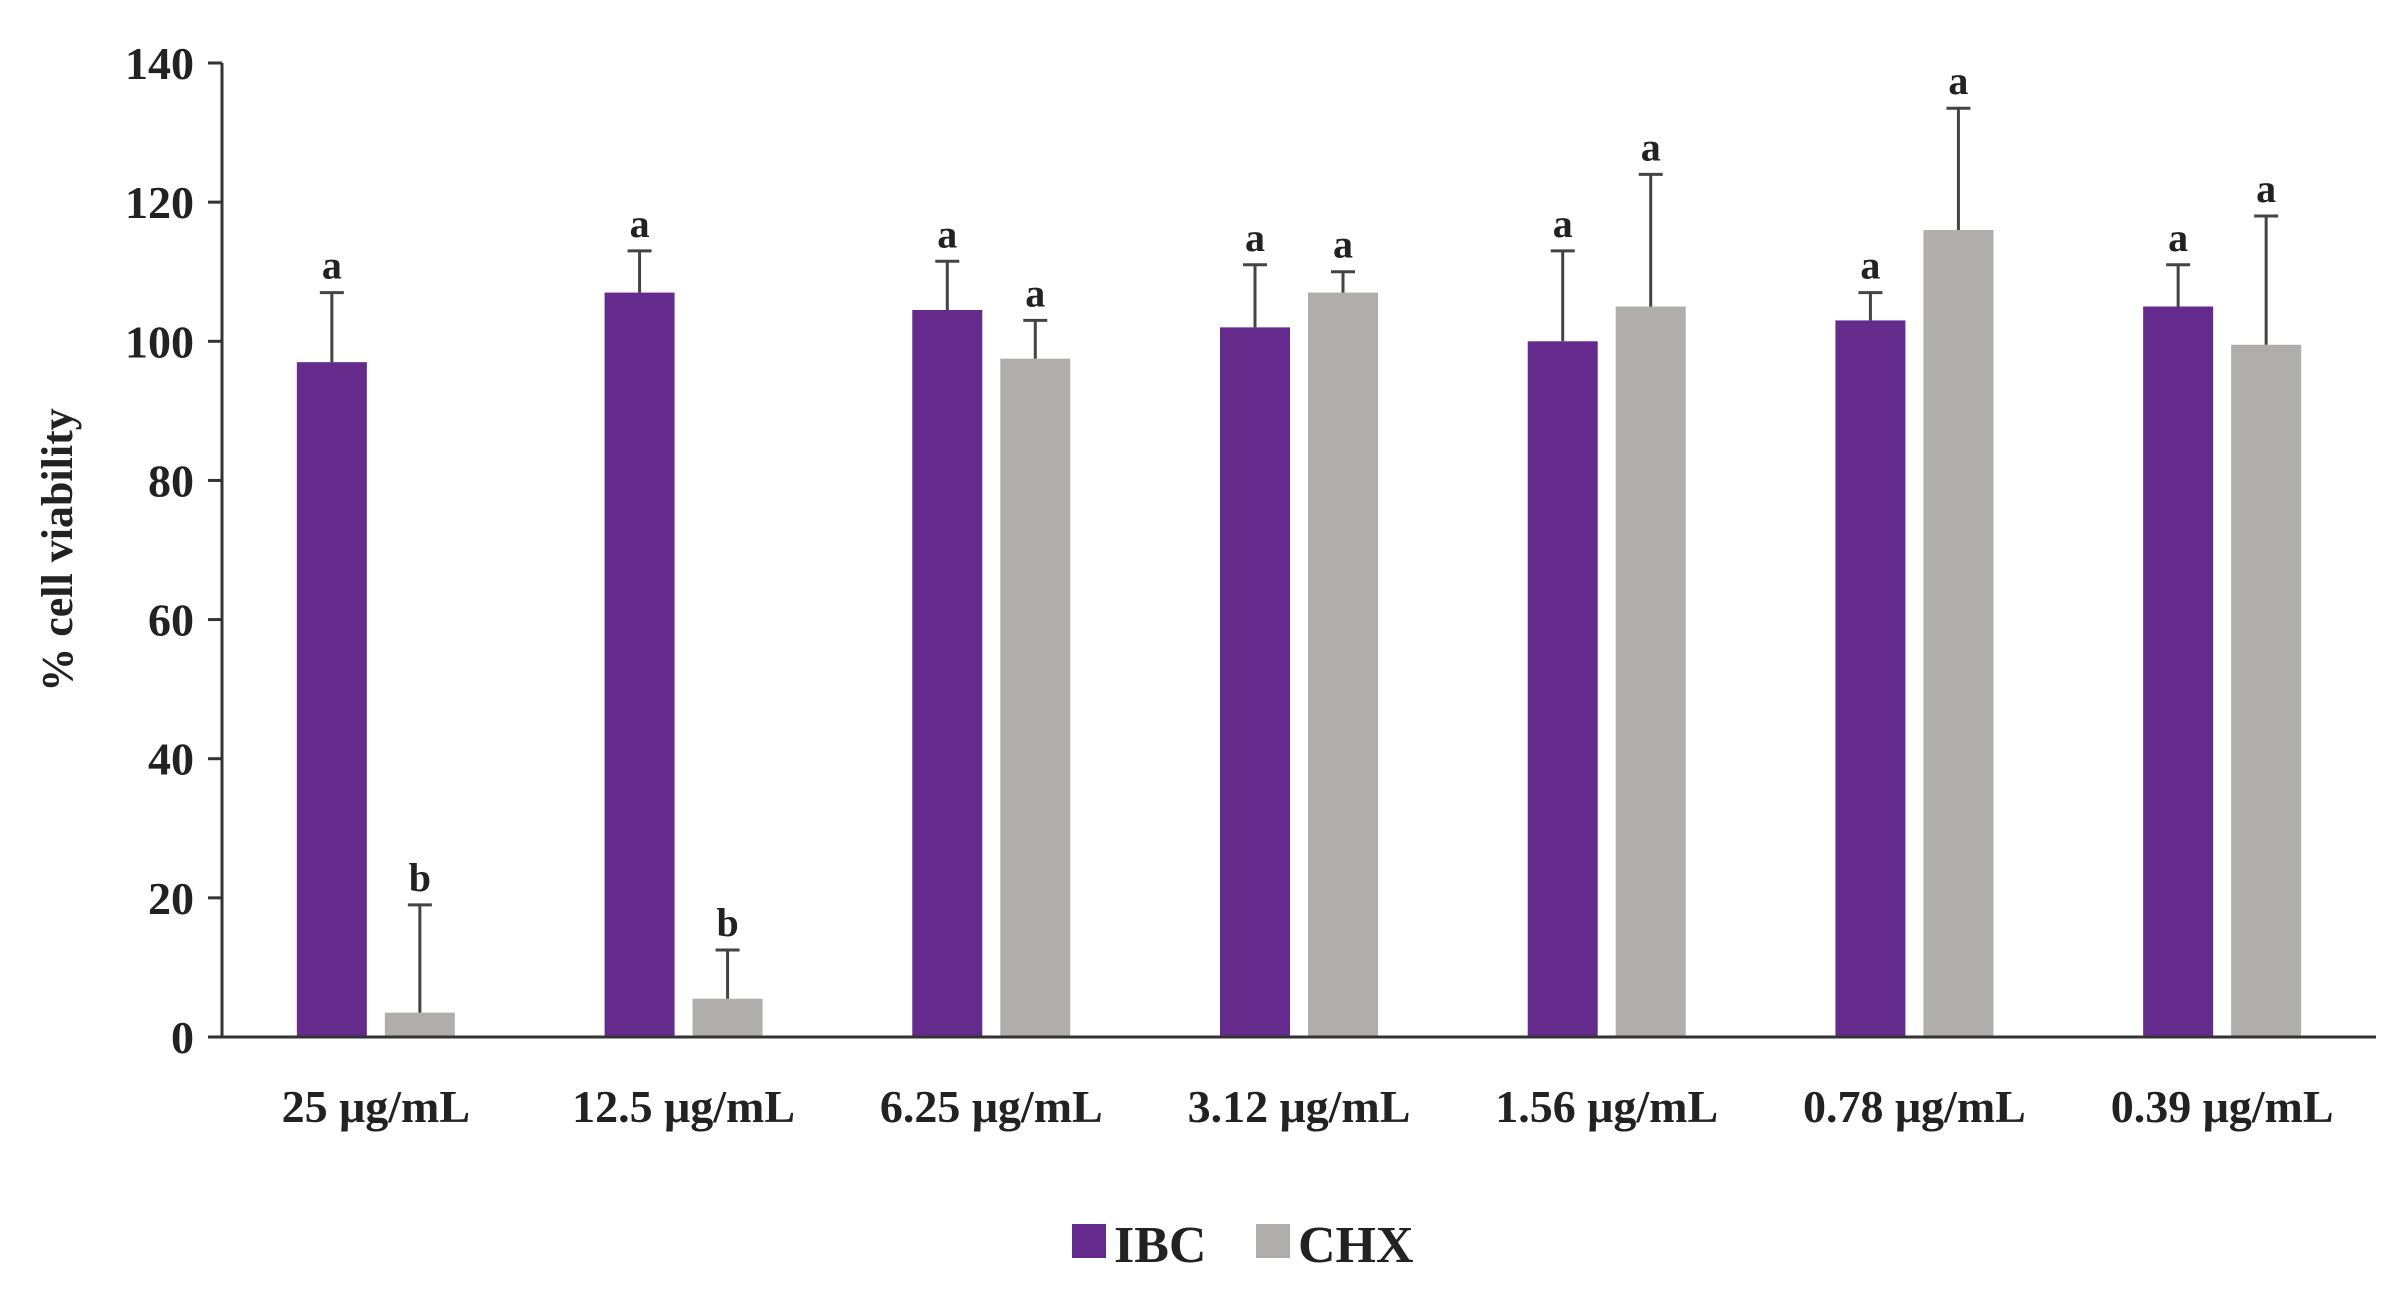 The image size is (2398, 1293). What do you see at coordinates (376, 1106) in the screenshot?
I see `x-tick-label-0: 25 μg/mL` at bounding box center [376, 1106].